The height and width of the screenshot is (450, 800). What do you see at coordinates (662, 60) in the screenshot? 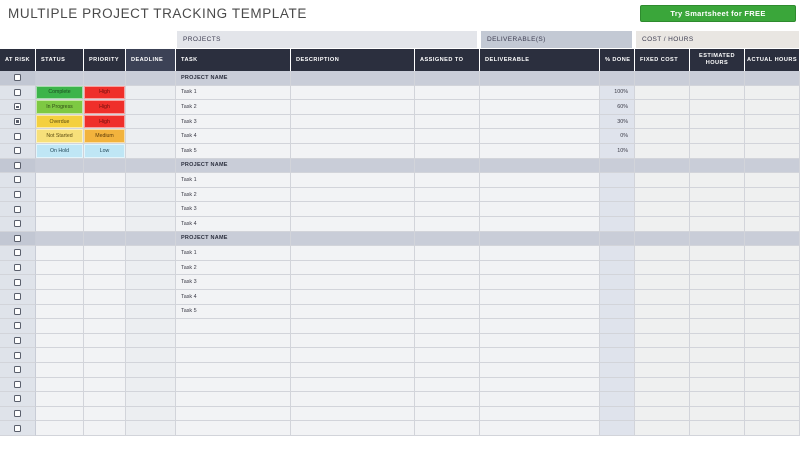
I see `column-header-fixed-cost: FIXED COST` at bounding box center [662, 60].